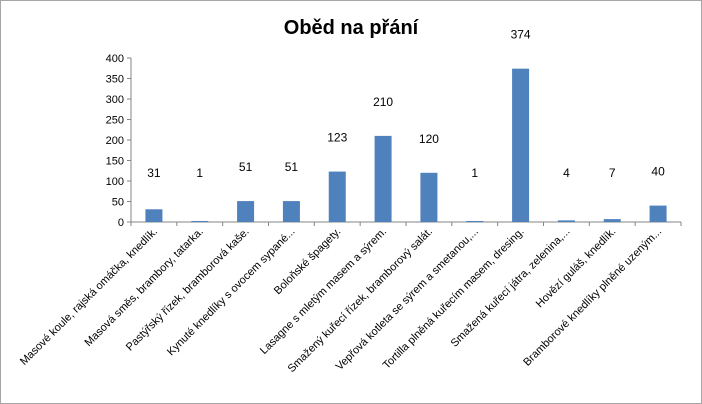 Image resolution: width=702 pixels, height=404 pixels. Describe the element at coordinates (154, 173) in the screenshot. I see `data-label: 31` at that location.